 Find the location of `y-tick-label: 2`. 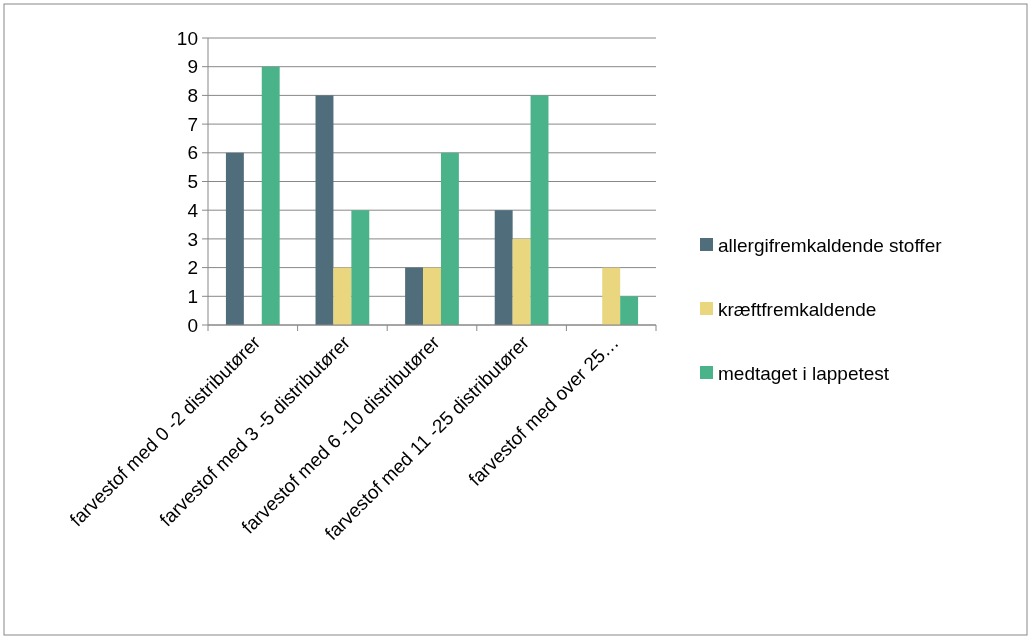

y-tick-label: 2 is located at coordinates (192, 268).